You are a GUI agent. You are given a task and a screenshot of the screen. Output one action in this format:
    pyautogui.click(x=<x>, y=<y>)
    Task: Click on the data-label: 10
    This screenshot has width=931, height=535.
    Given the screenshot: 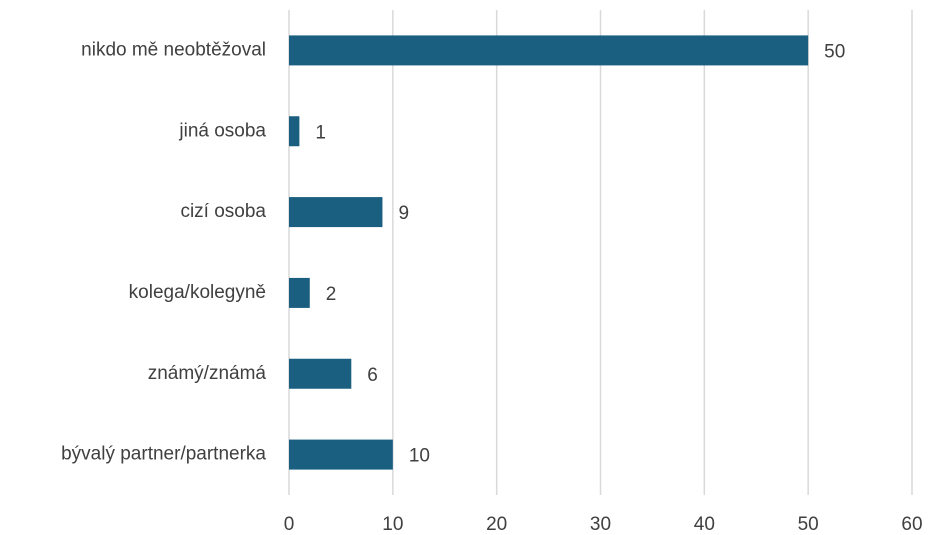 What is the action you would take?
    pyautogui.click(x=419, y=456)
    